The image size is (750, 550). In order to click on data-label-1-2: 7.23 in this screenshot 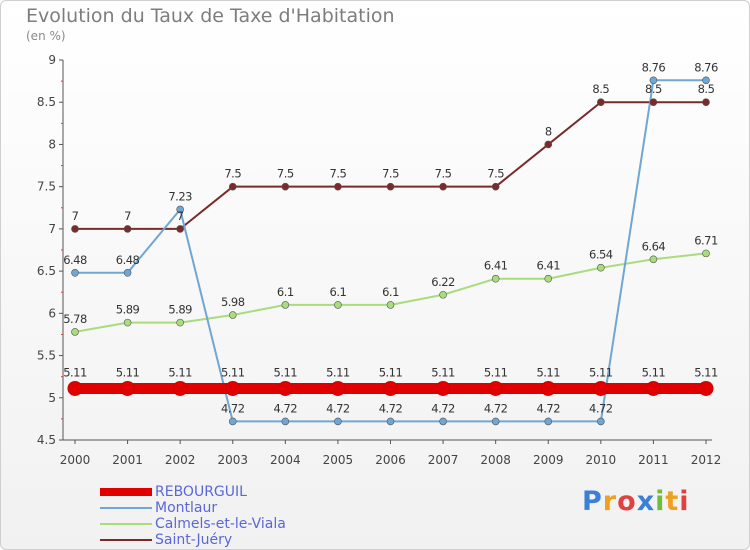, I will do `click(180, 196)`.